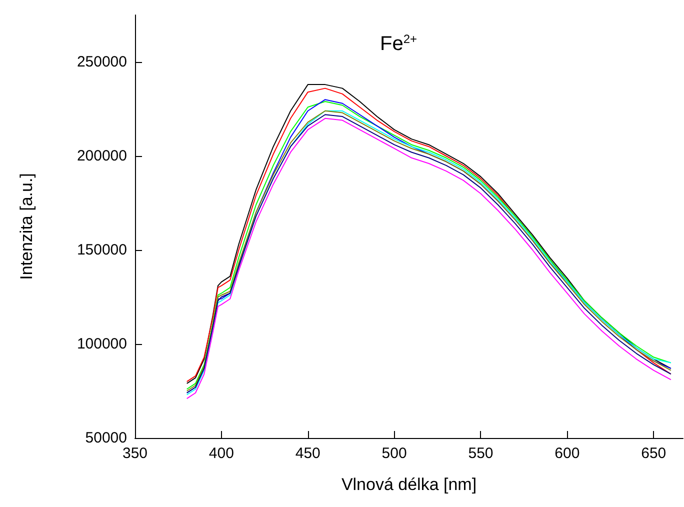 This screenshot has height=507, width=684. What do you see at coordinates (409, 484) in the screenshot?
I see `x-axis-title: Vlnová délka [nm]` at bounding box center [409, 484].